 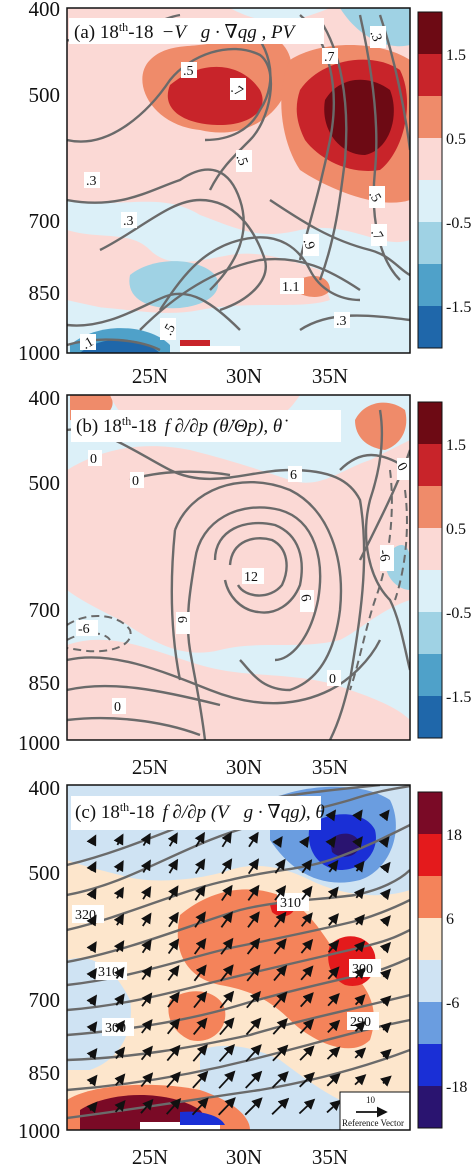 What do you see at coordinates (97, 812) in the screenshot?
I see `panel-title-prefix: (c) 18` at bounding box center [97, 812].